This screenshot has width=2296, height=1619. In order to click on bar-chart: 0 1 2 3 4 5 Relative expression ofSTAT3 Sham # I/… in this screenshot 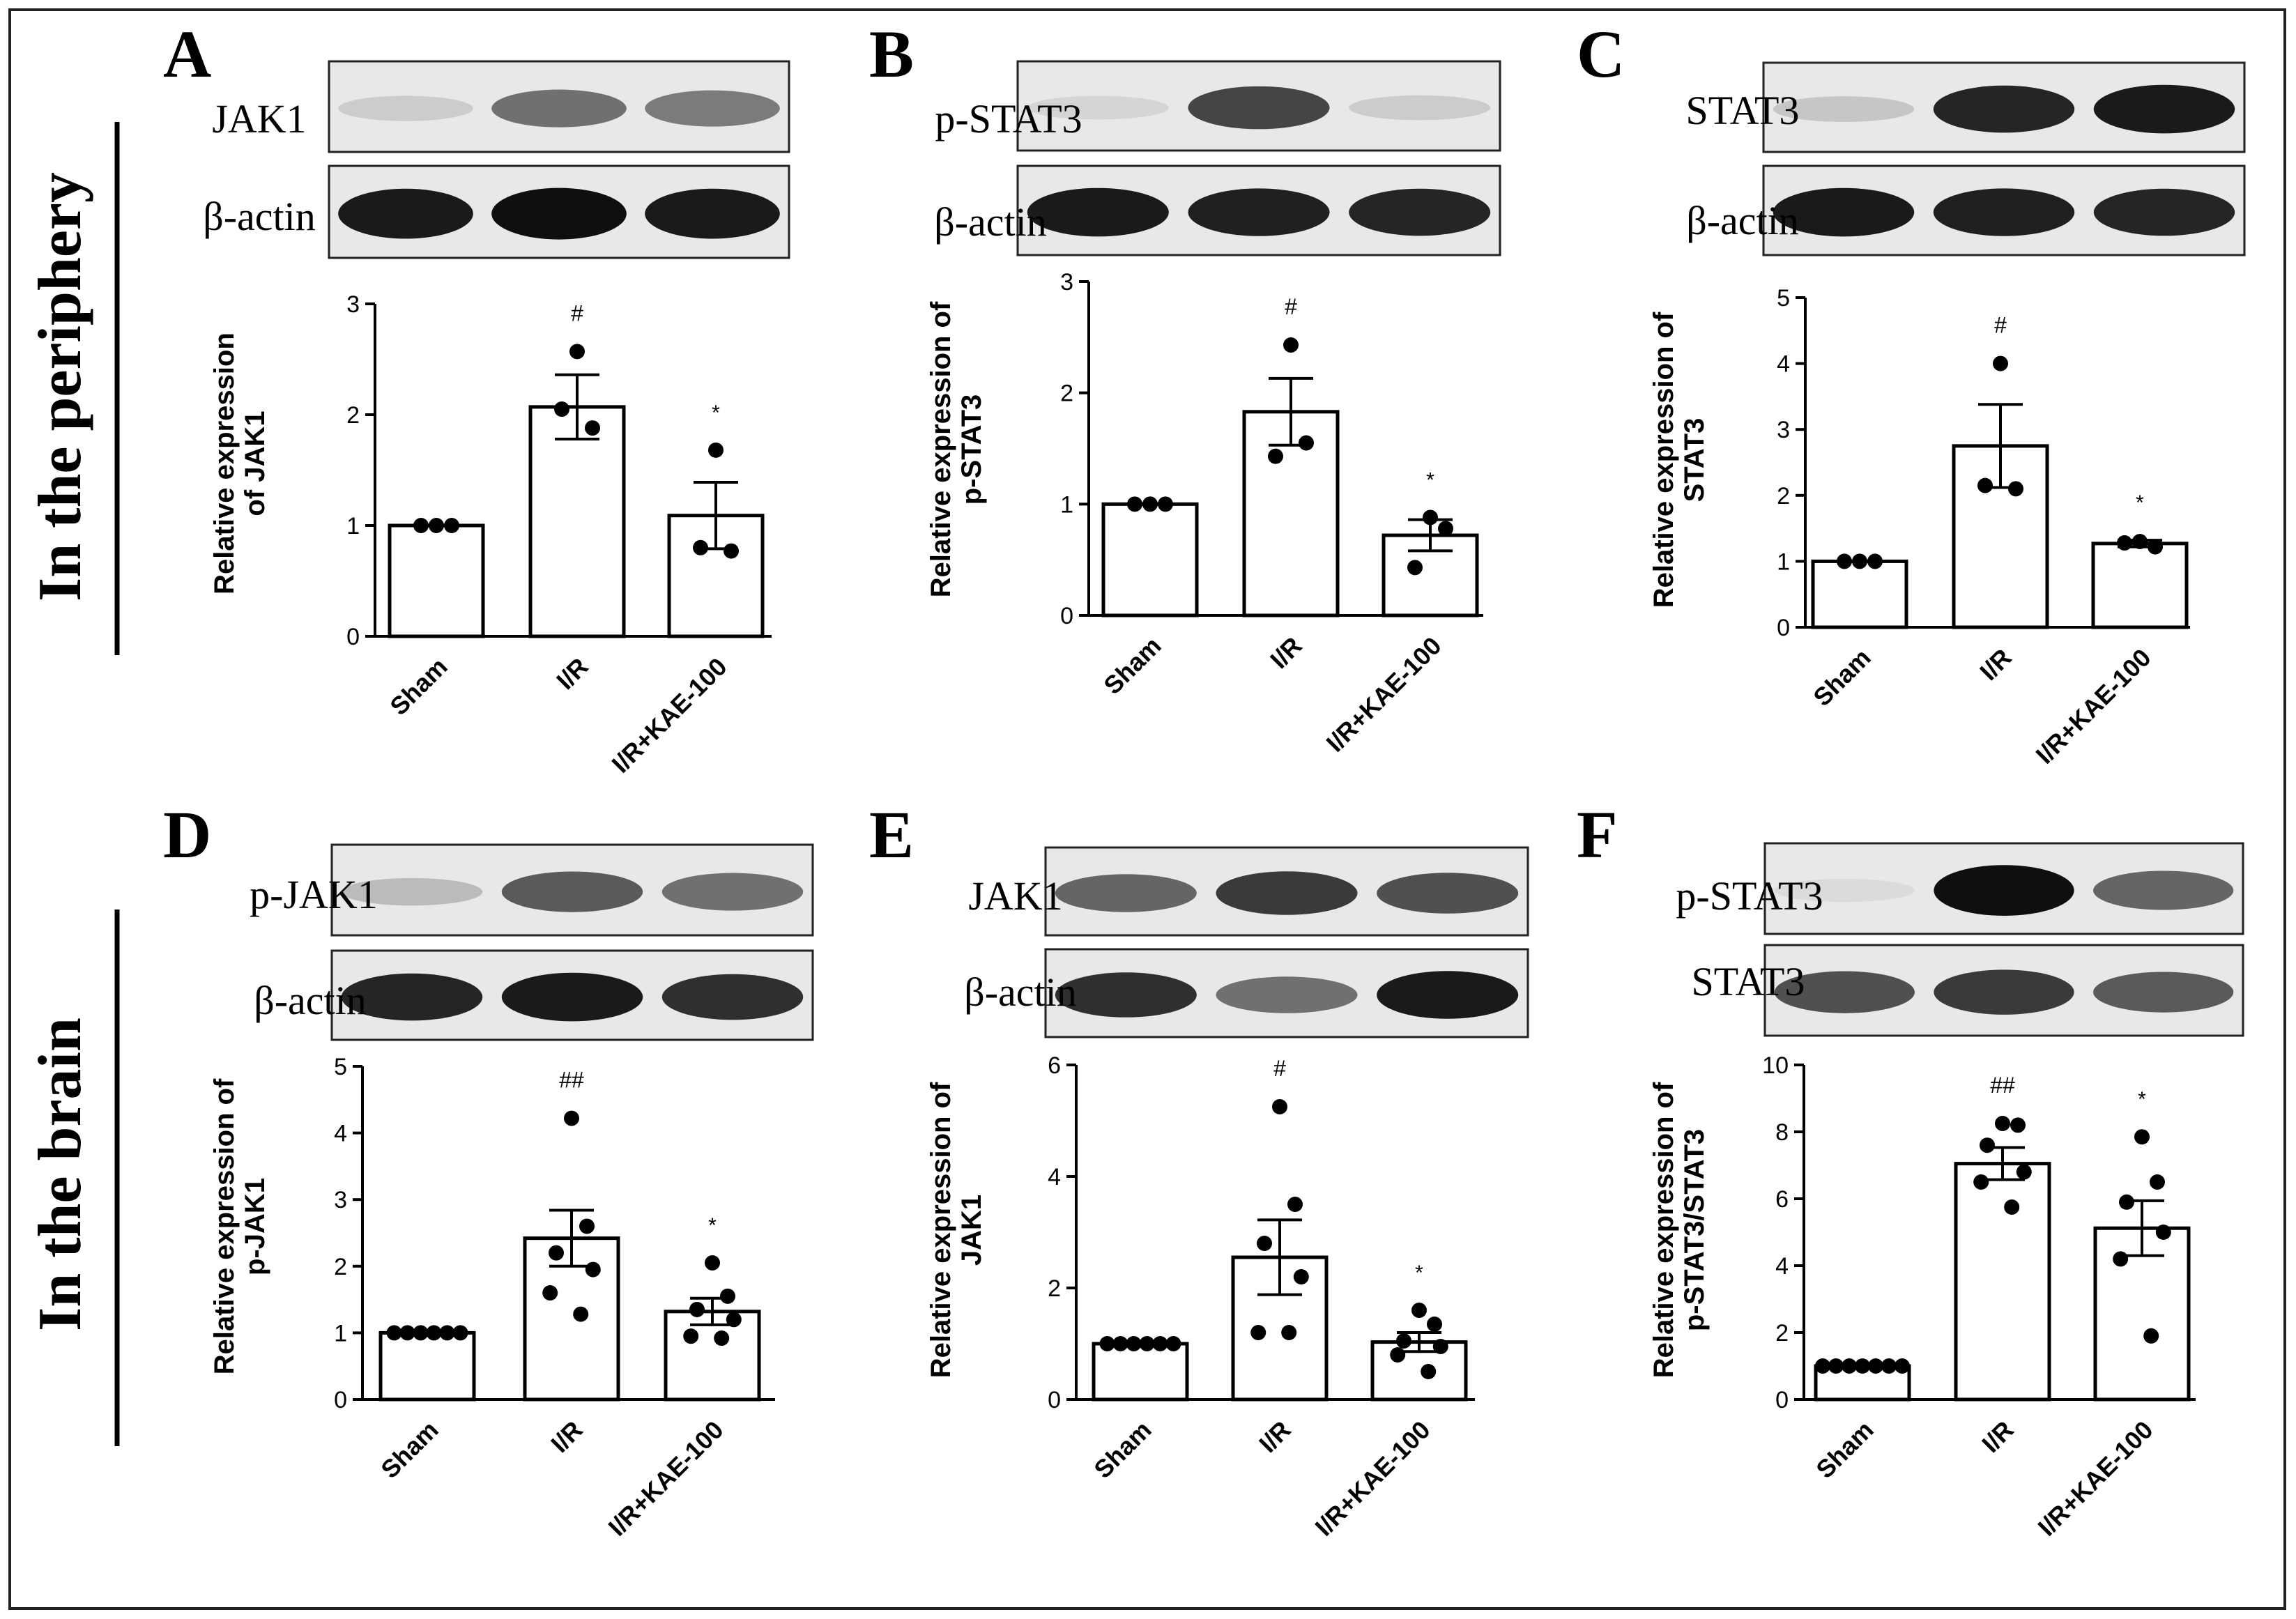, I will do `click(1919, 527)`.